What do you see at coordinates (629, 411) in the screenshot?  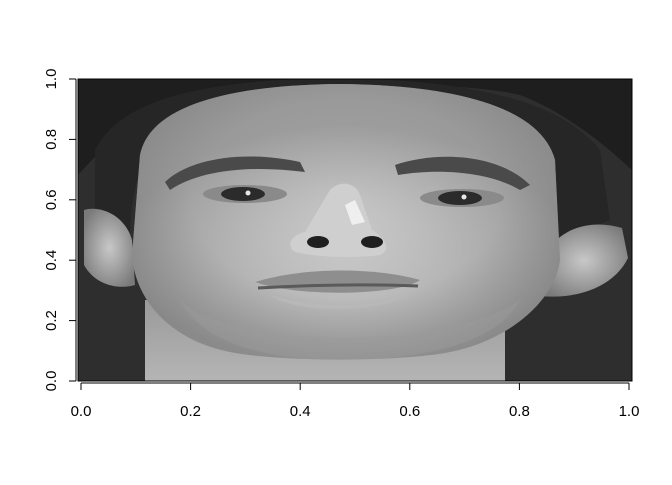 I see `x-tick-label: 1.0` at bounding box center [629, 411].